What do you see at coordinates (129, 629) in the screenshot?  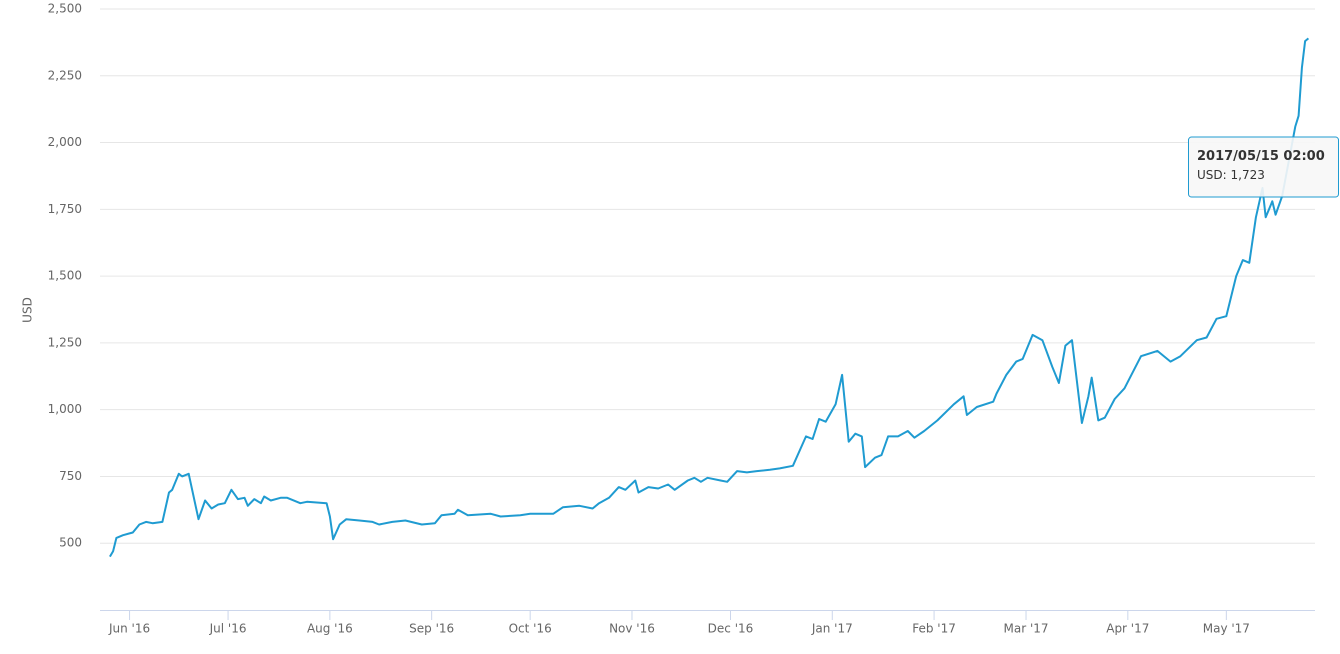 I see `x-tick-label: Jun '16` at bounding box center [129, 629].